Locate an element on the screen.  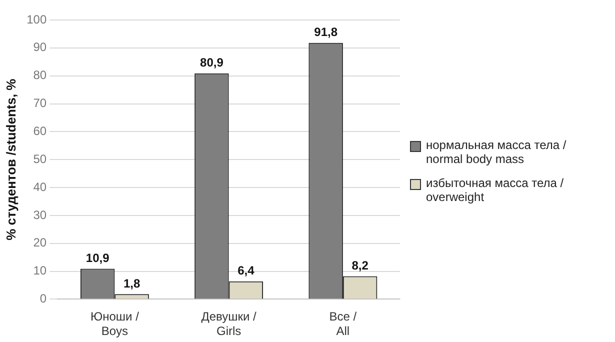
y-tick-label: 40 is located at coordinates (40, 187).